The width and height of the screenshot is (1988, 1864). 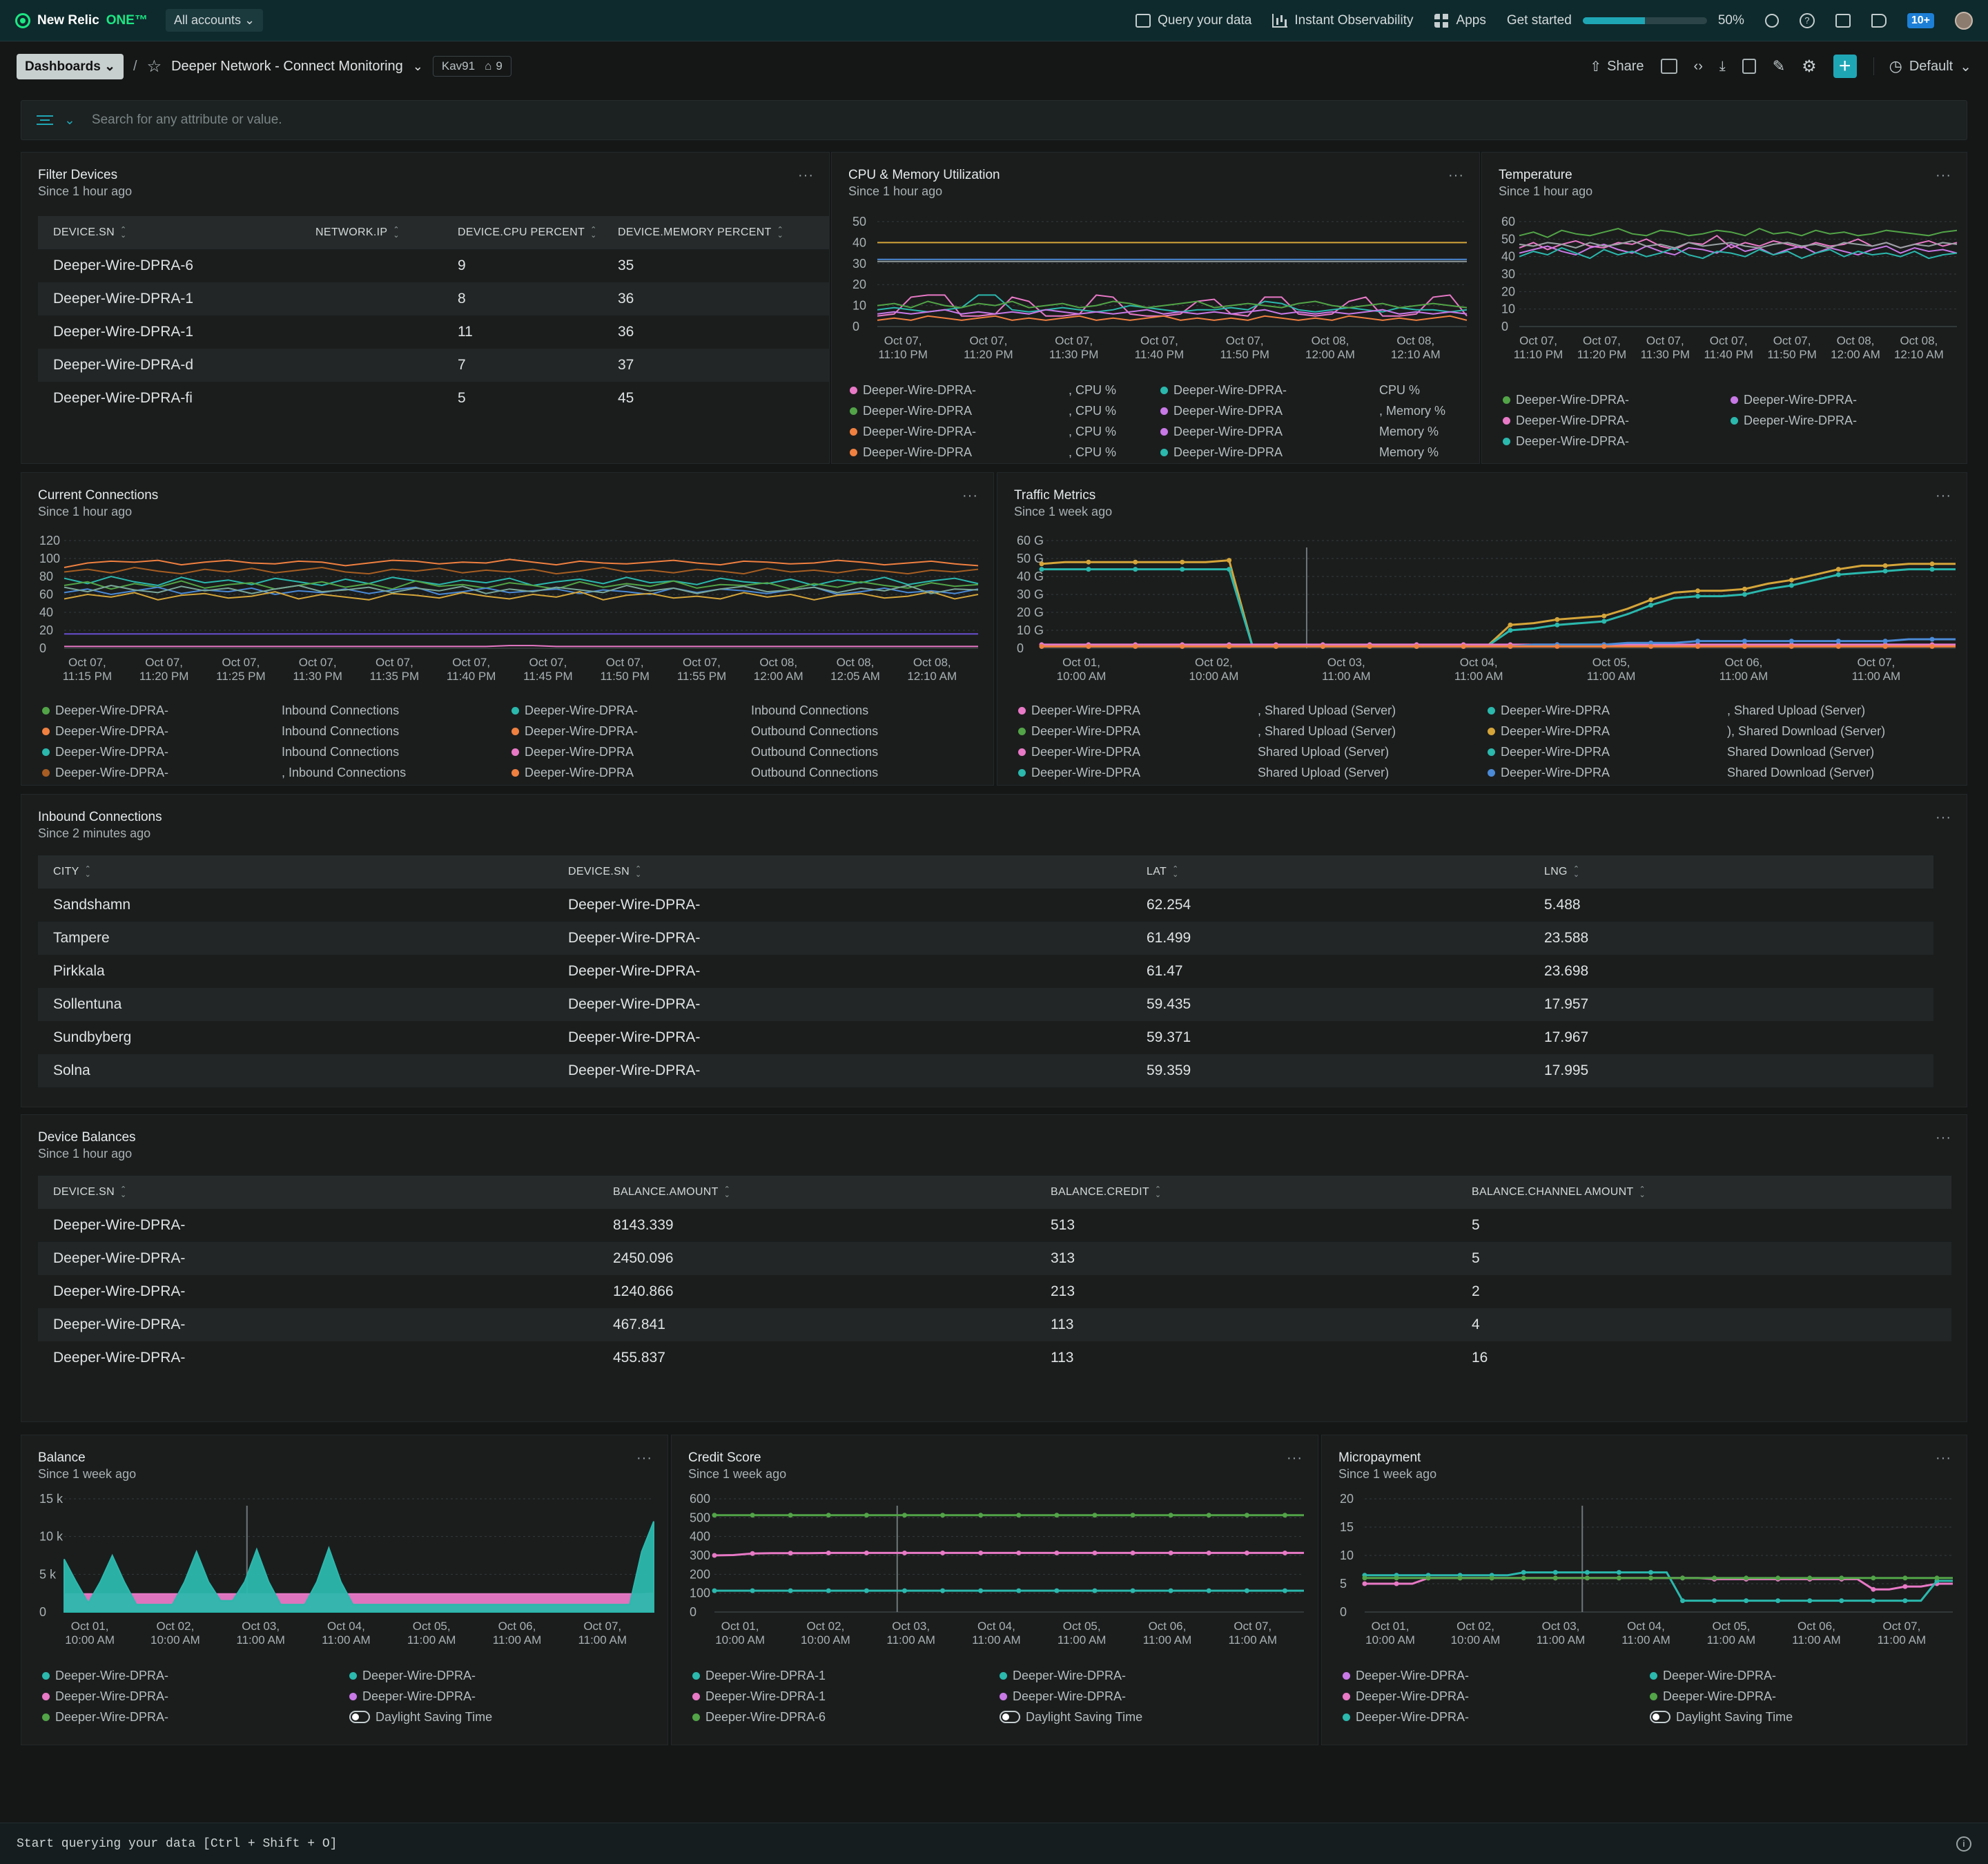 What do you see at coordinates (1312, 411) in the screenshot?
I see `legend-item: Deeper-Wire-DPRA , Memory %` at bounding box center [1312, 411].